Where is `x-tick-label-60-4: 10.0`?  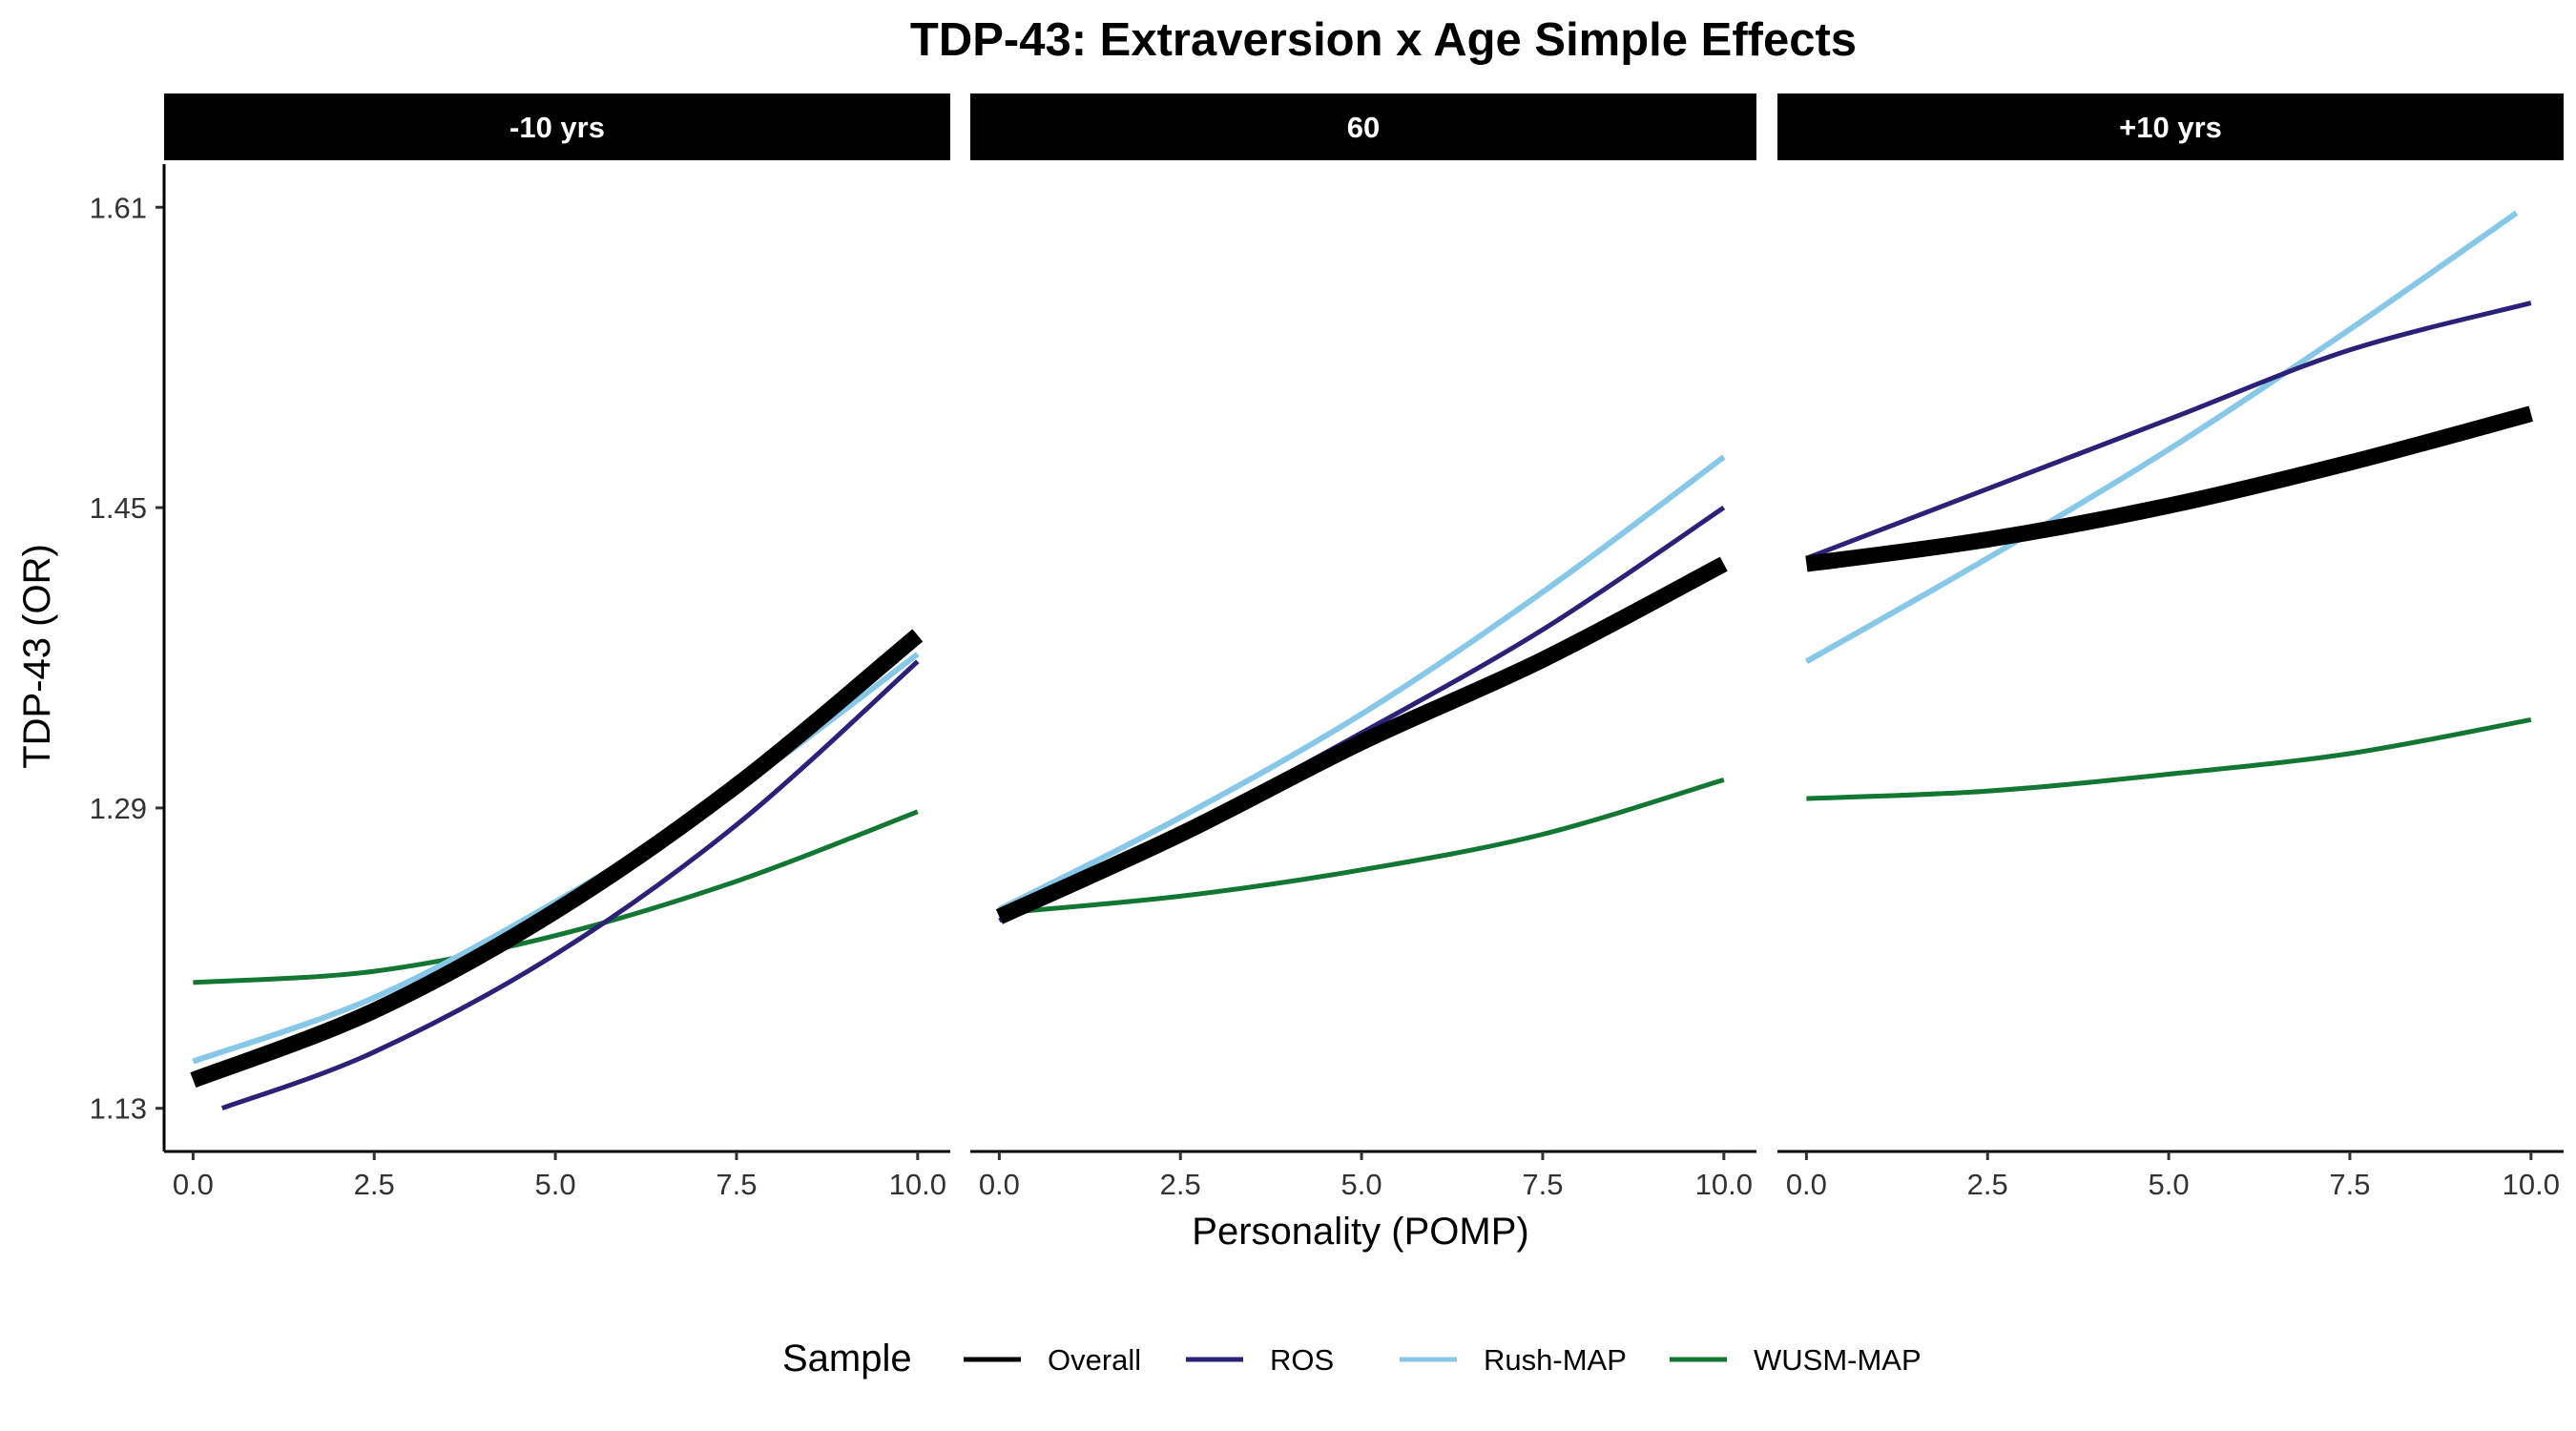 x-tick-label-60-4: 10.0 is located at coordinates (1724, 1184).